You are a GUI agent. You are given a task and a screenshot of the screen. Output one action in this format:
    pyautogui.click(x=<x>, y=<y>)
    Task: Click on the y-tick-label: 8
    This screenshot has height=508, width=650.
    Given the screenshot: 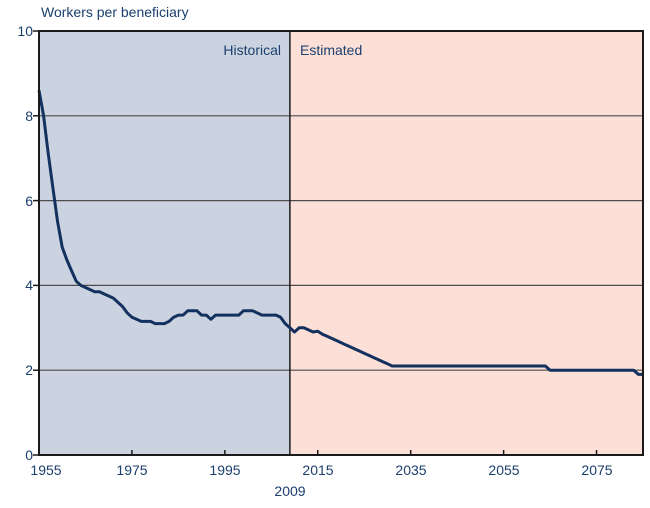 What is the action you would take?
    pyautogui.click(x=29, y=116)
    